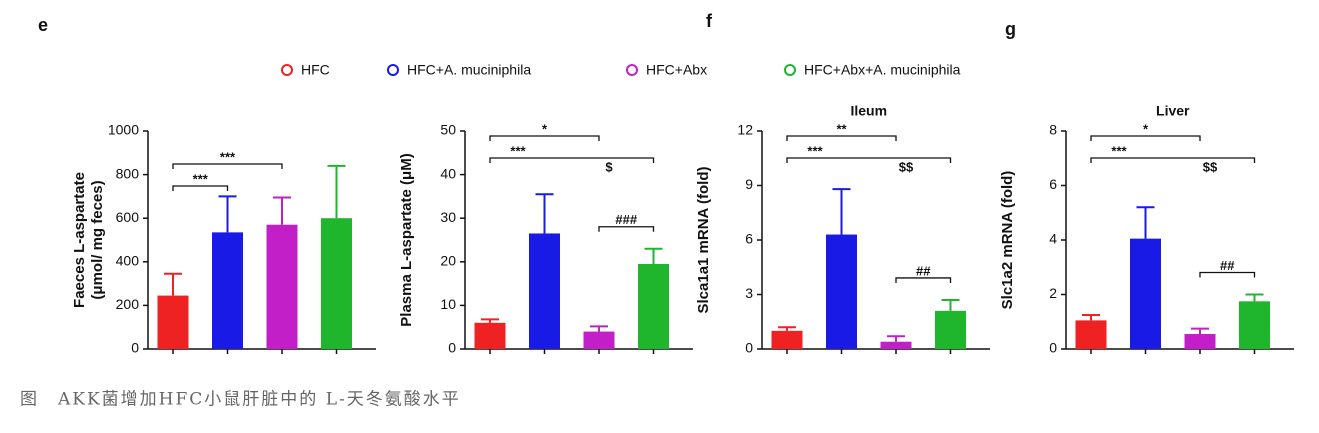 This screenshot has height=433, width=1319. I want to click on y-axis-label: Plasma L-aspartate (μM), so click(406, 239).